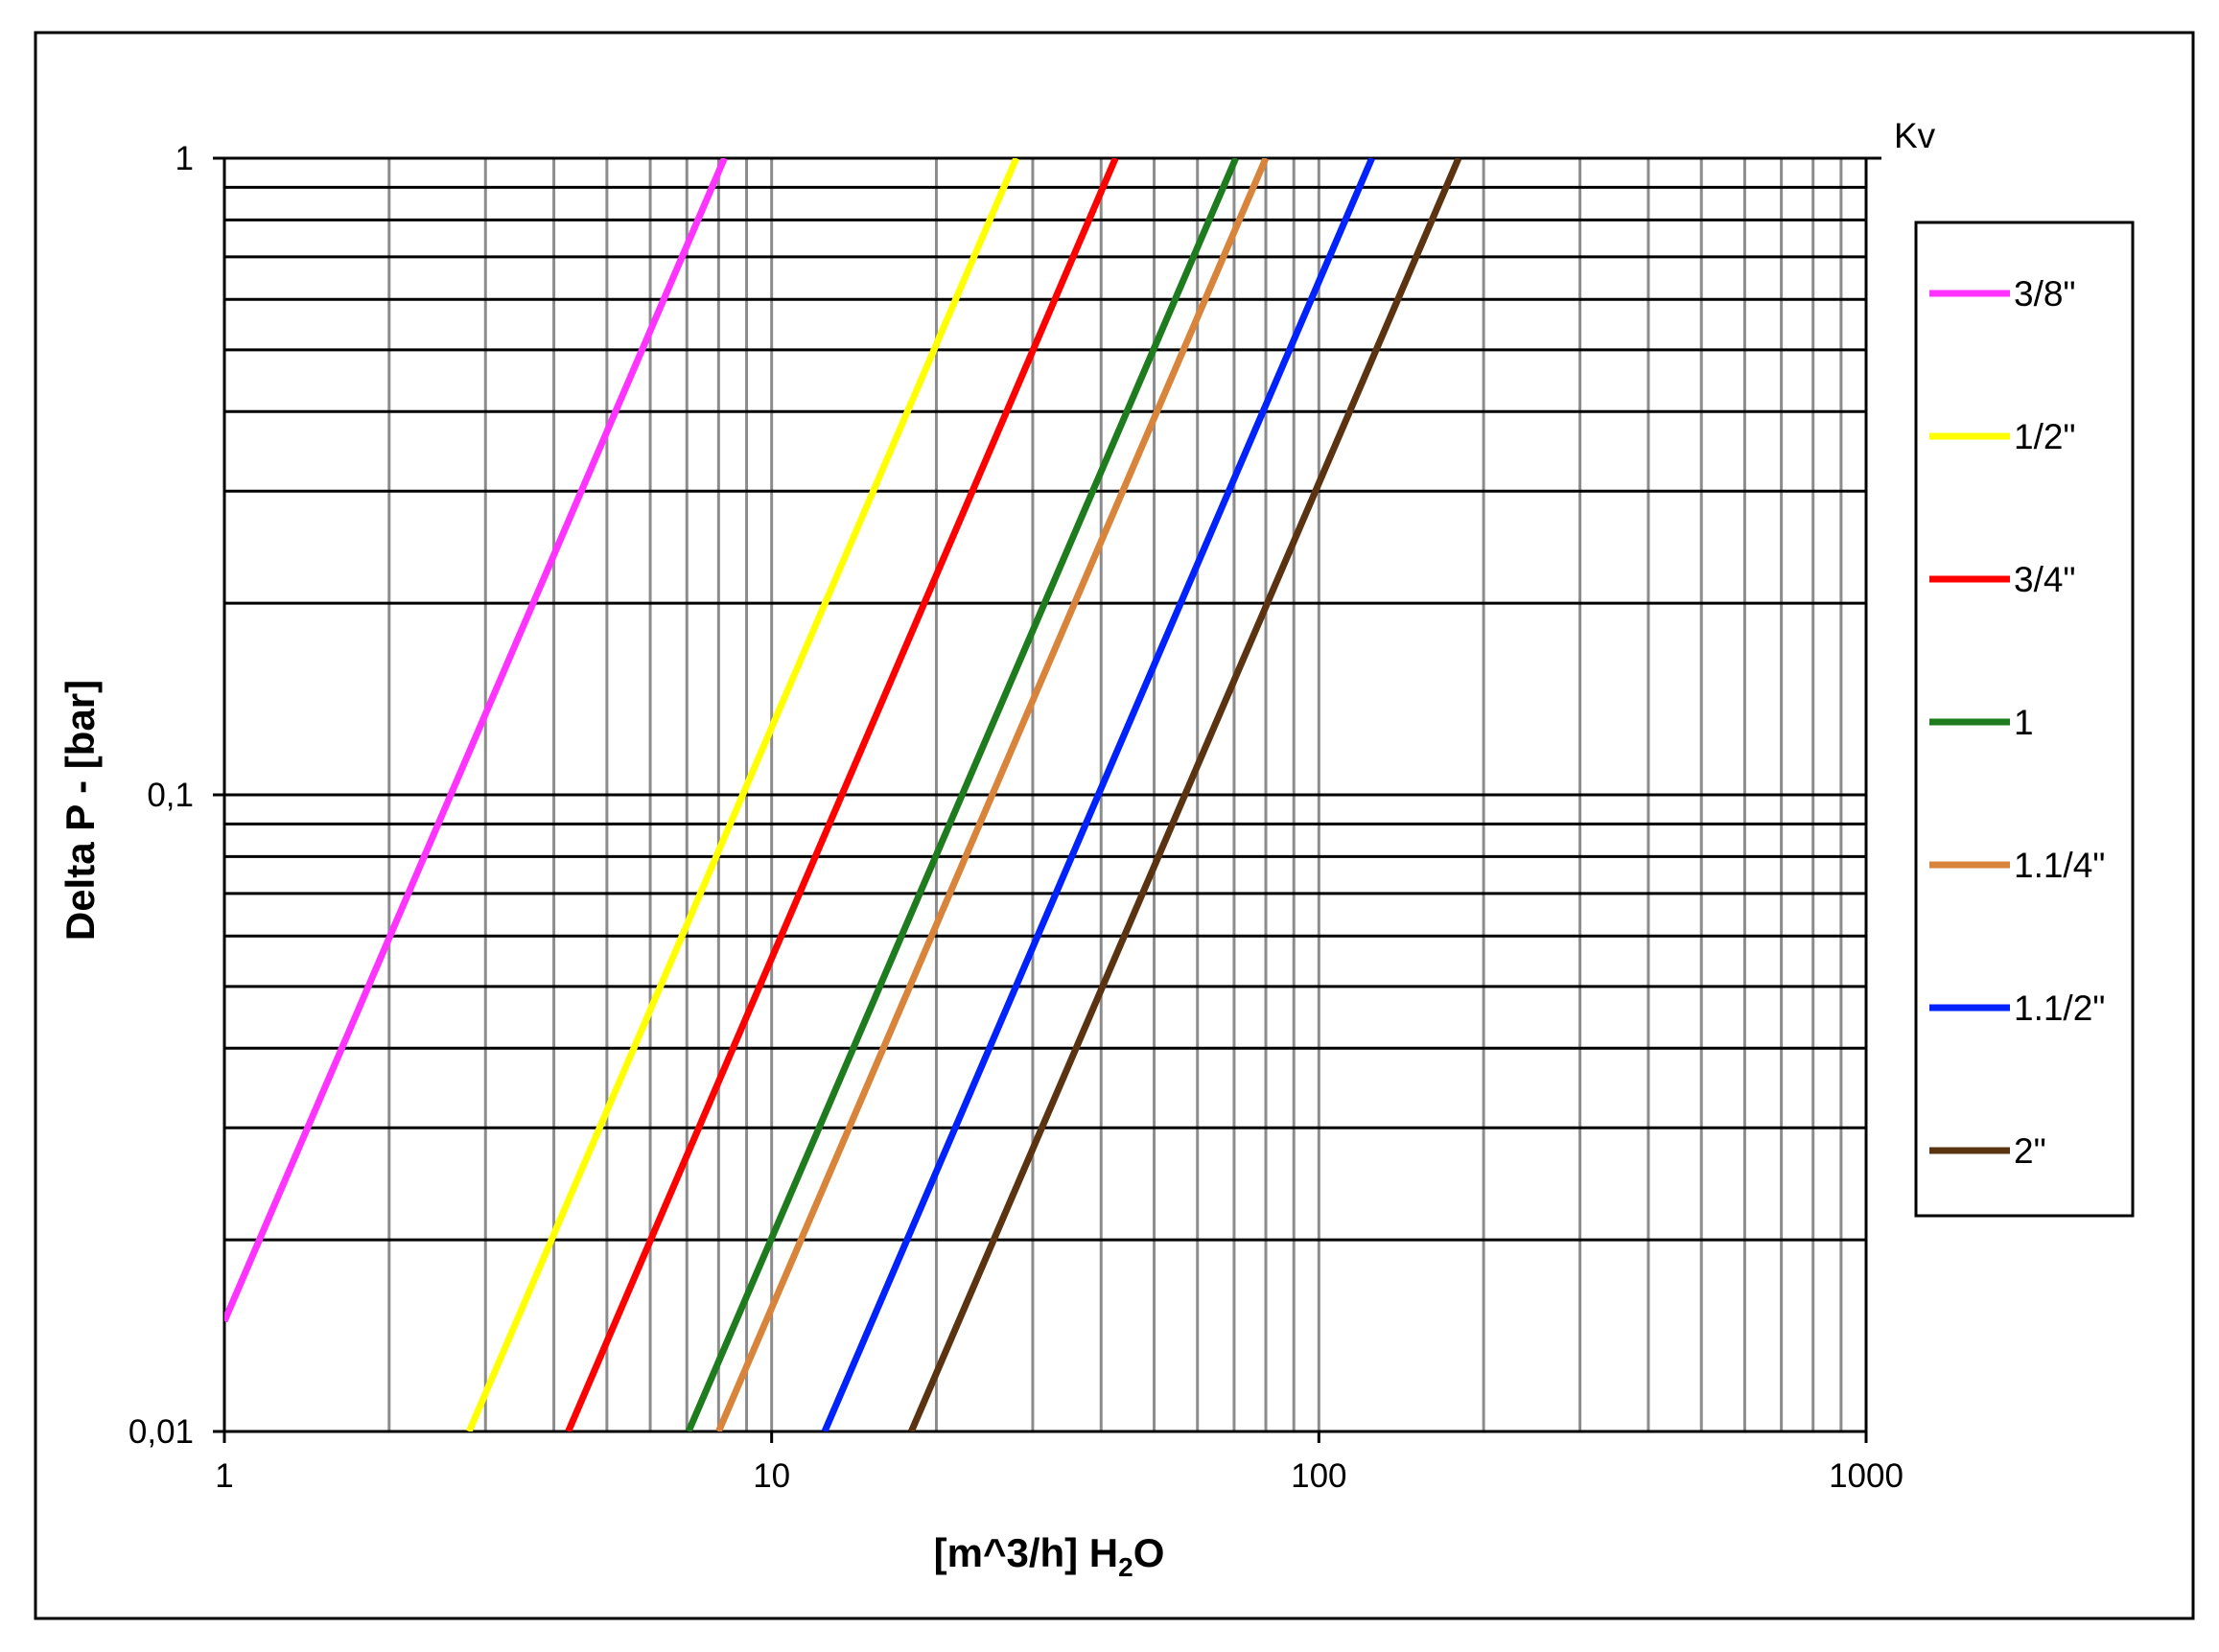  Describe the element at coordinates (170, 795) in the screenshot. I see `y-tick-label: 0,1` at that location.